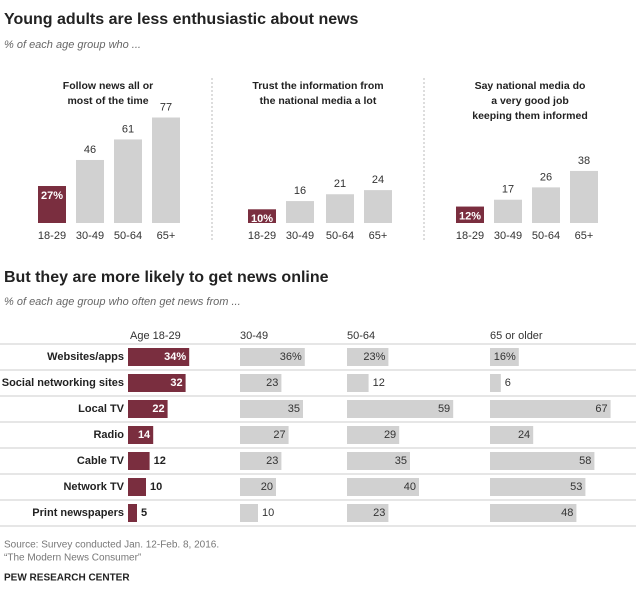 The image size is (636, 598). What do you see at coordinates (155, 336) in the screenshot?
I see `legend-label: Age 18-29` at bounding box center [155, 336].